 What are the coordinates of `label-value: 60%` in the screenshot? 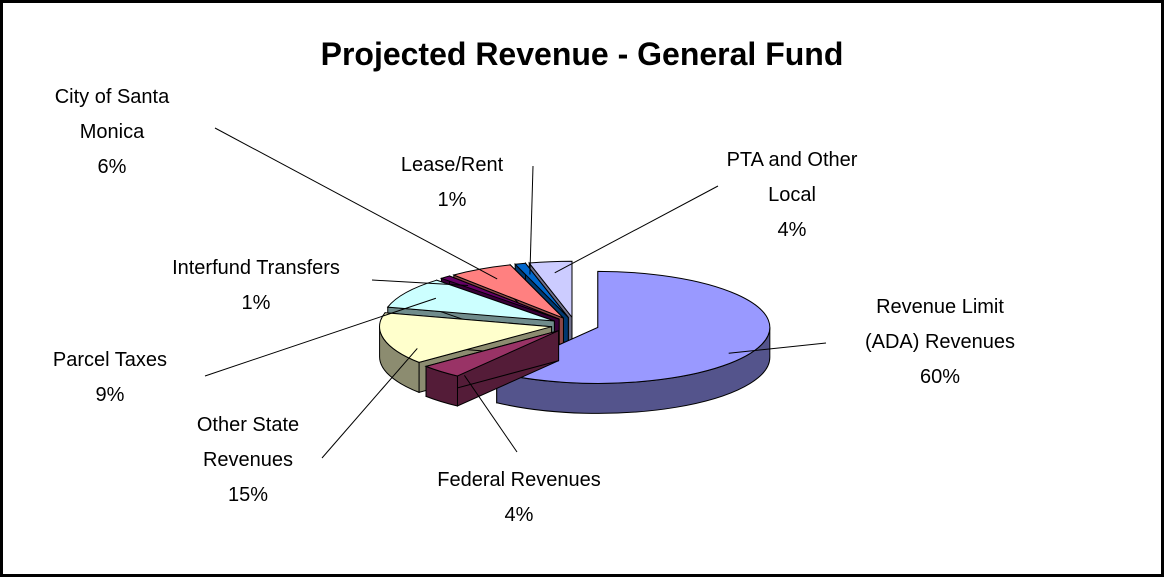 It's located at (940, 377).